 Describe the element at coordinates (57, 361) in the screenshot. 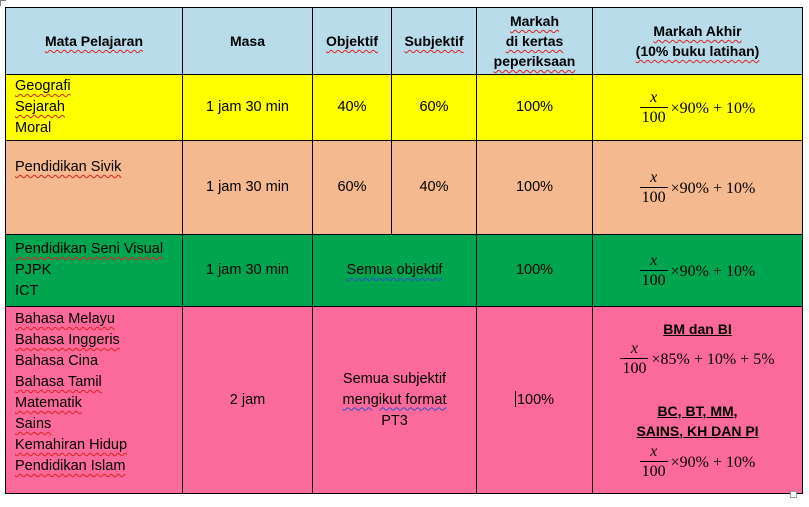

I see `subject-item: Bahasa Cina` at that location.